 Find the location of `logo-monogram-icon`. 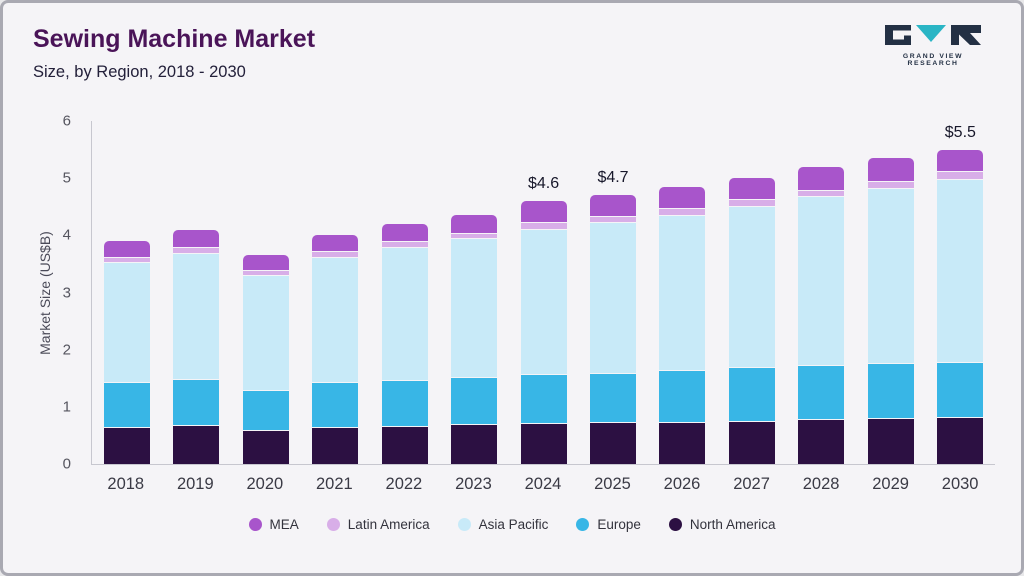

logo-monogram-icon is located at coordinates (933, 35).